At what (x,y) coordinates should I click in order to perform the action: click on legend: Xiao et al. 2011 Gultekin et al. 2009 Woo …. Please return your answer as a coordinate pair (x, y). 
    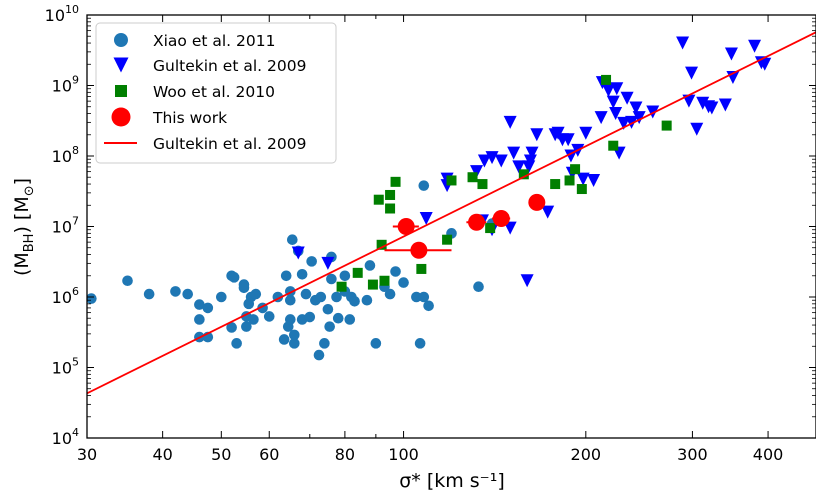
    Looking at the image, I should click on (216, 93).